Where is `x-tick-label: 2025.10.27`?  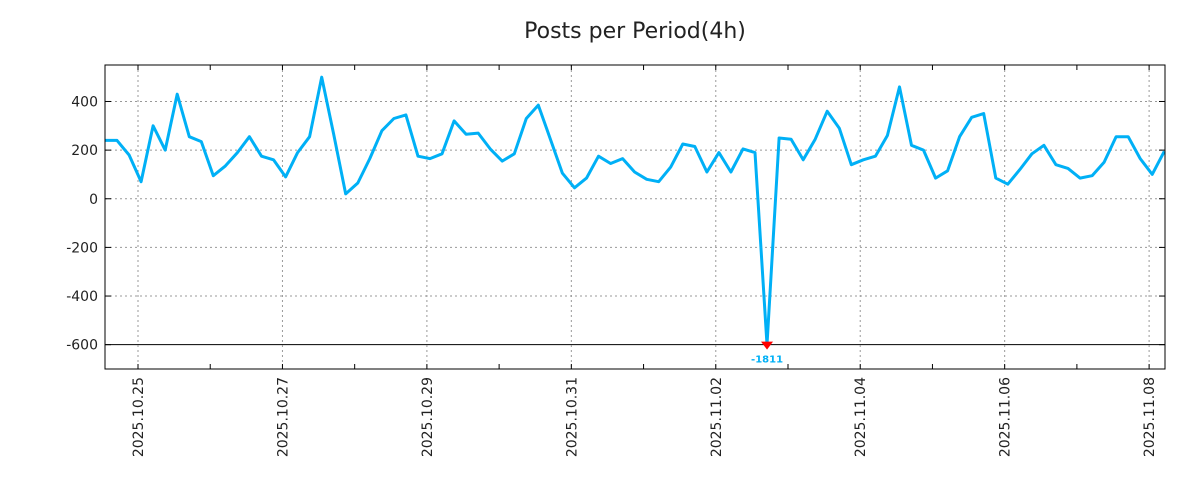 x-tick-label: 2025.10.27 is located at coordinates (283, 417).